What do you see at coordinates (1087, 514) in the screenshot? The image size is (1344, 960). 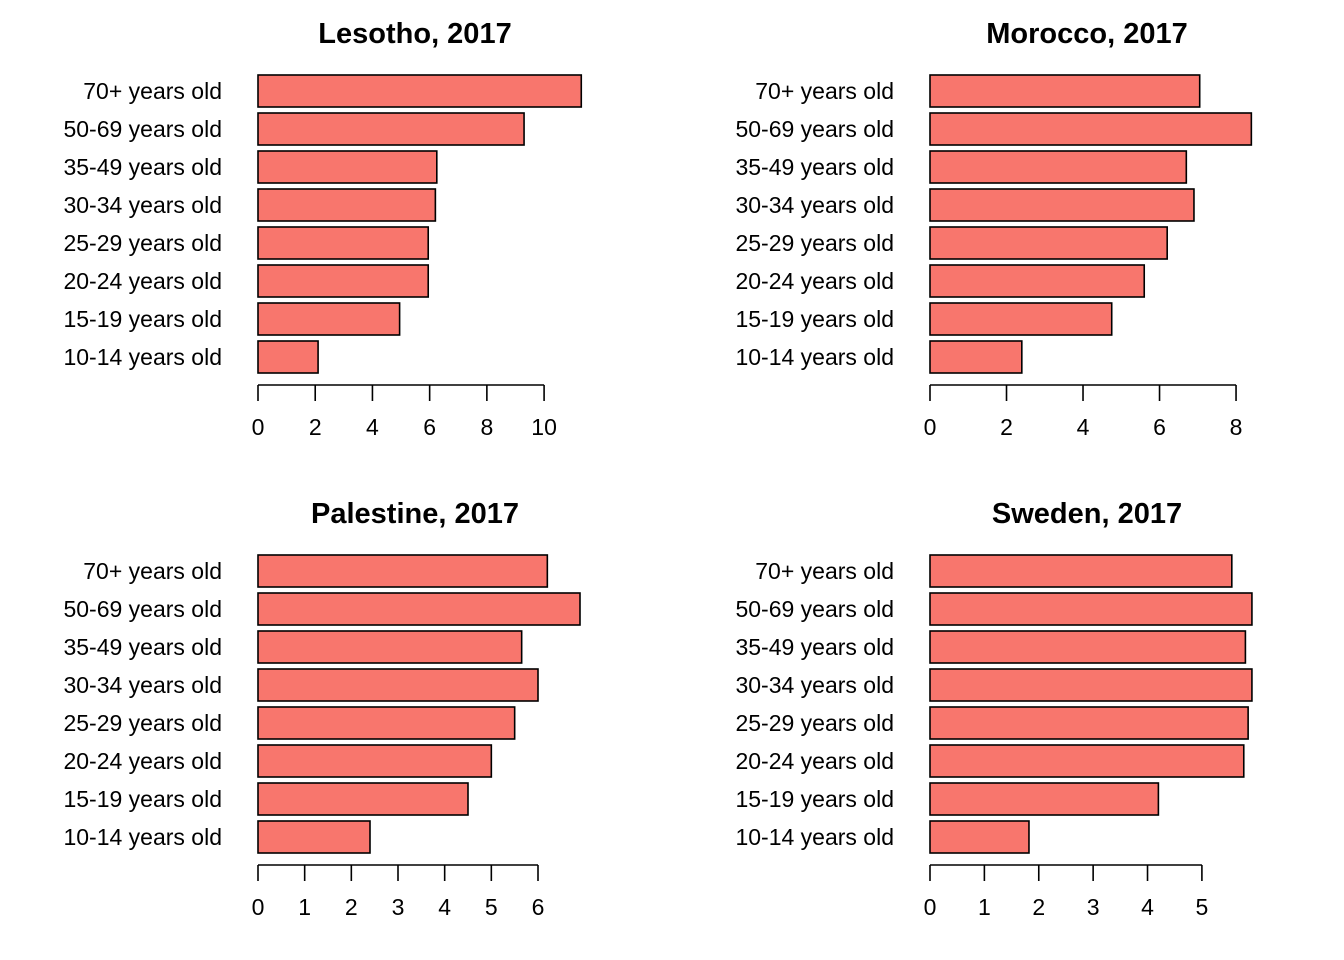 I see `panel-title: Sweden, 2017` at bounding box center [1087, 514].